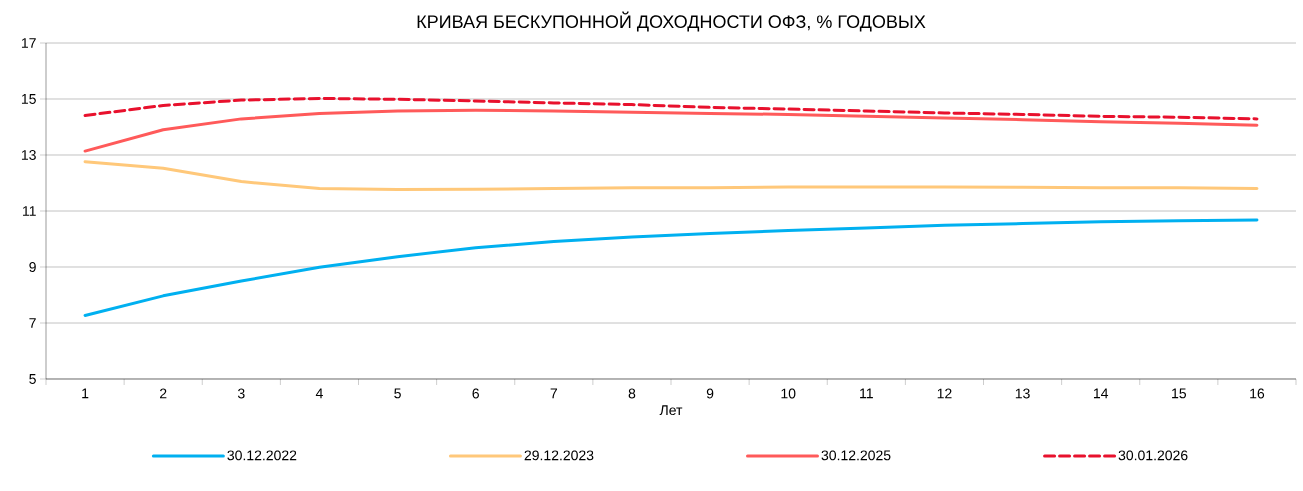 The height and width of the screenshot is (491, 1303). Describe the element at coordinates (671, 410) in the screenshot. I see `x-axis-title: Лет` at that location.